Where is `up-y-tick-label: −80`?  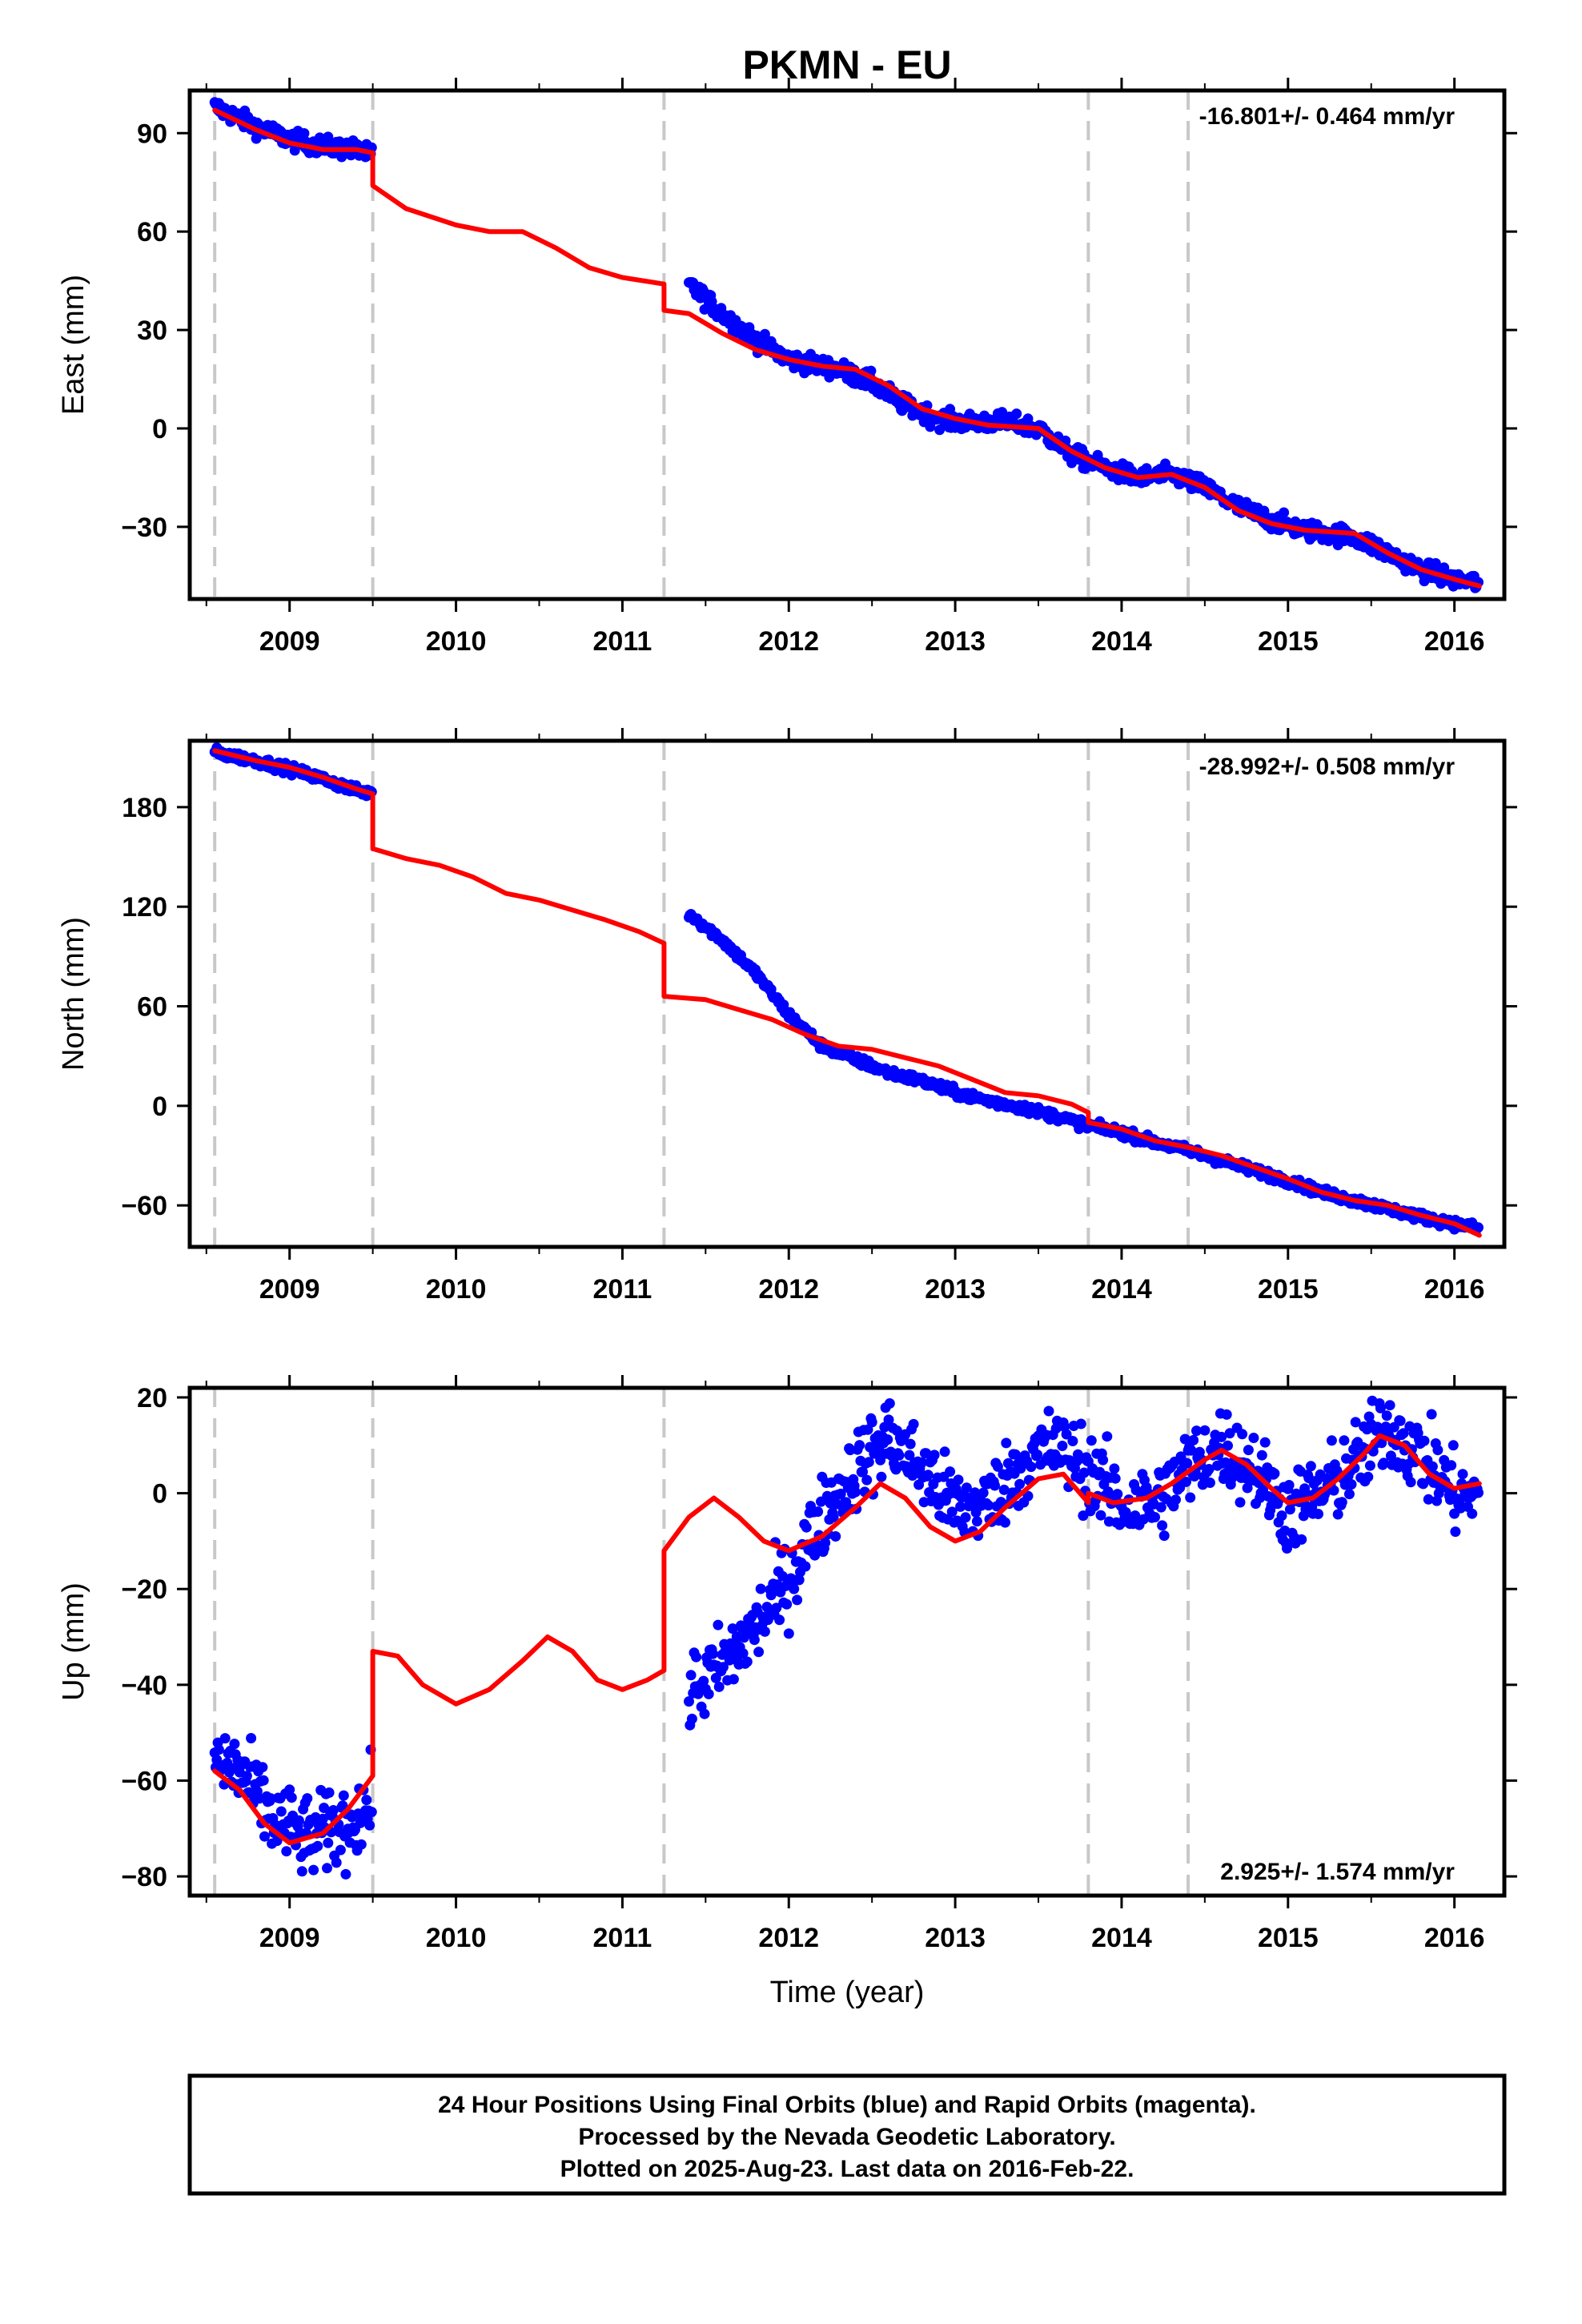
up-y-tick-label: −80 is located at coordinates (144, 1877).